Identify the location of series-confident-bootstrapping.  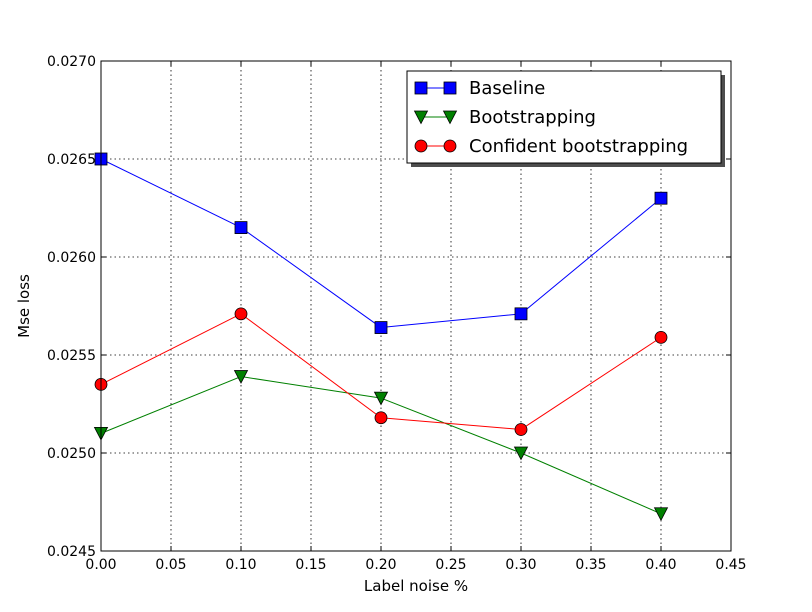
(381, 371).